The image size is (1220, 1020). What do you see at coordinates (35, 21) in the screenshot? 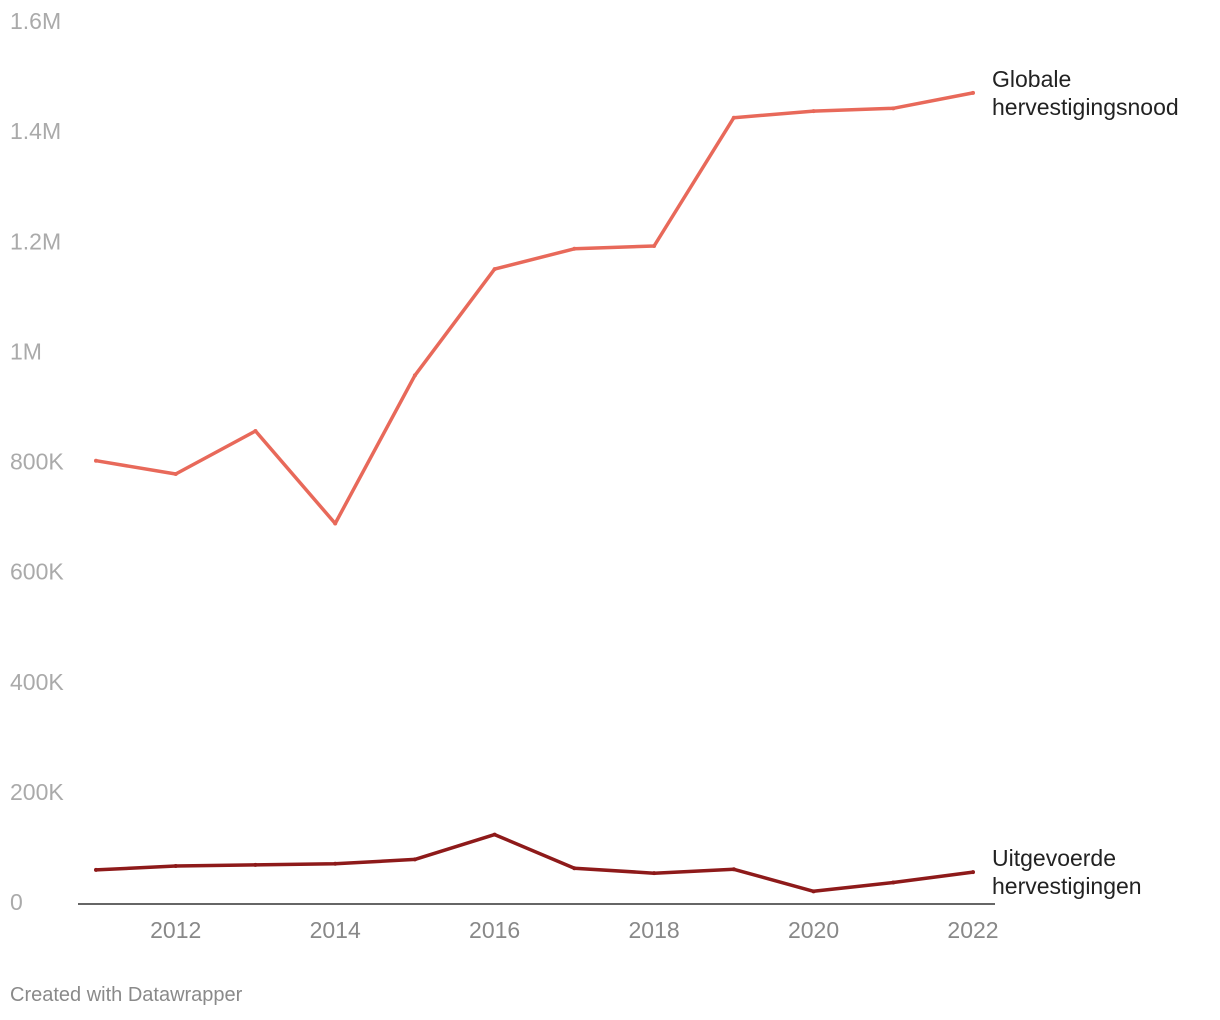
I see `y-tick-label: 1.6M` at bounding box center [35, 21].